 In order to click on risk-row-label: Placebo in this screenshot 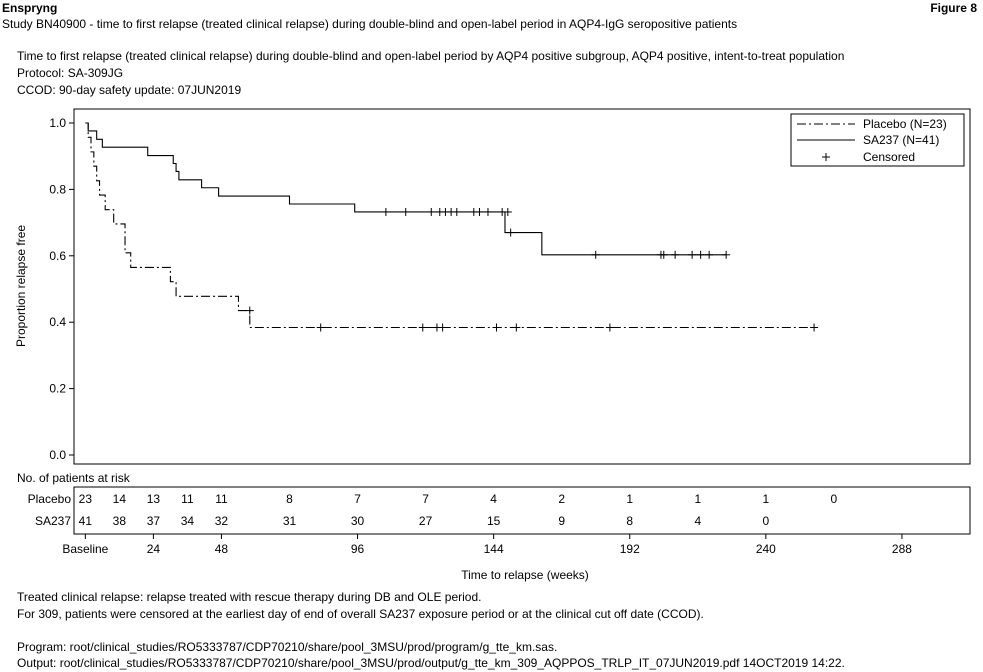, I will do `click(50, 499)`.